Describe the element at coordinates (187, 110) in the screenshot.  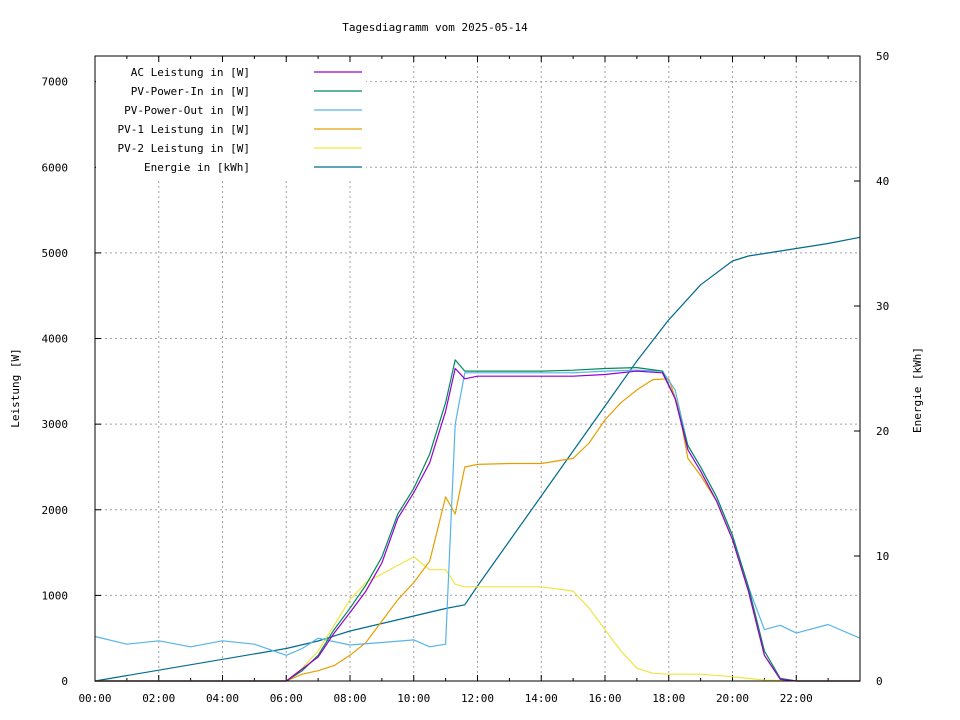
I see `legend-label: PV-Power-Out in [W]` at that location.